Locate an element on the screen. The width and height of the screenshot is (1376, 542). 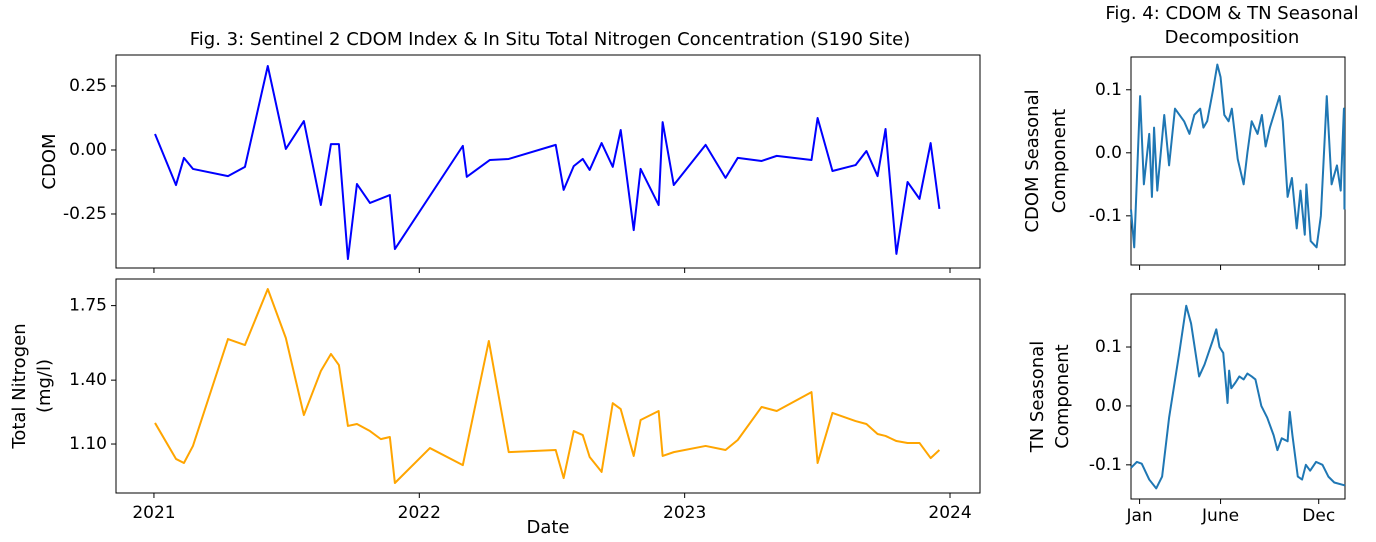
x-axis-label: Date is located at coordinates (547, 527).